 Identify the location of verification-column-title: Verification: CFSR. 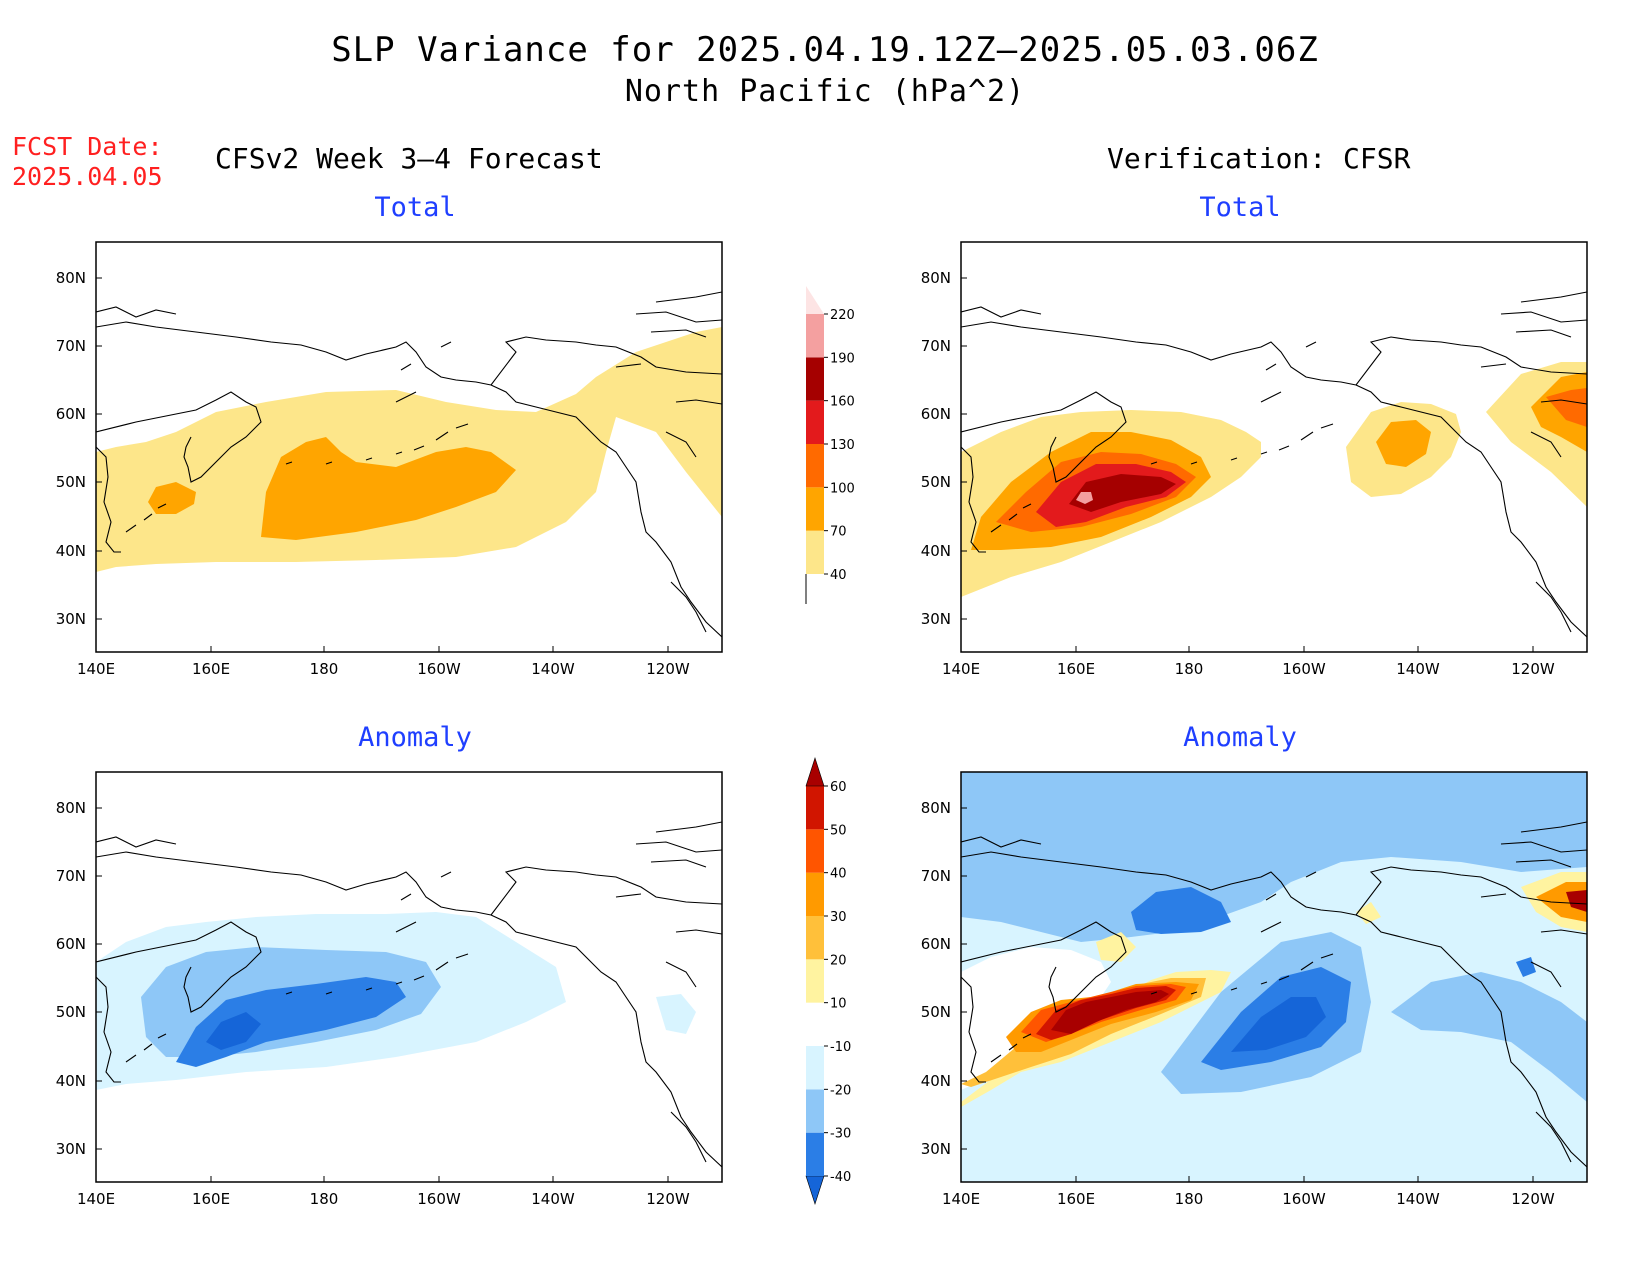
(1259, 158).